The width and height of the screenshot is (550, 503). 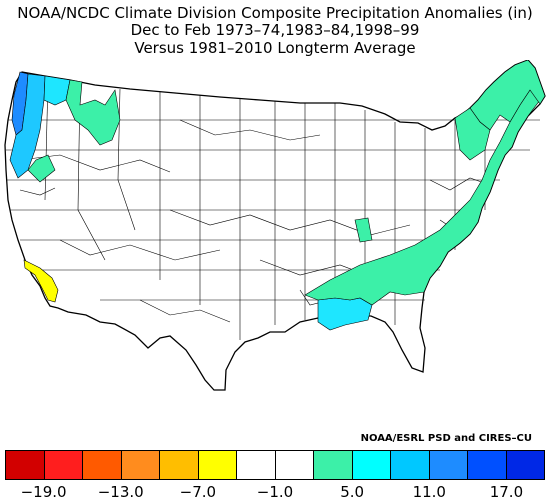 What do you see at coordinates (43, 492) in the screenshot?
I see `legend-tick-label: −19.0` at bounding box center [43, 492].